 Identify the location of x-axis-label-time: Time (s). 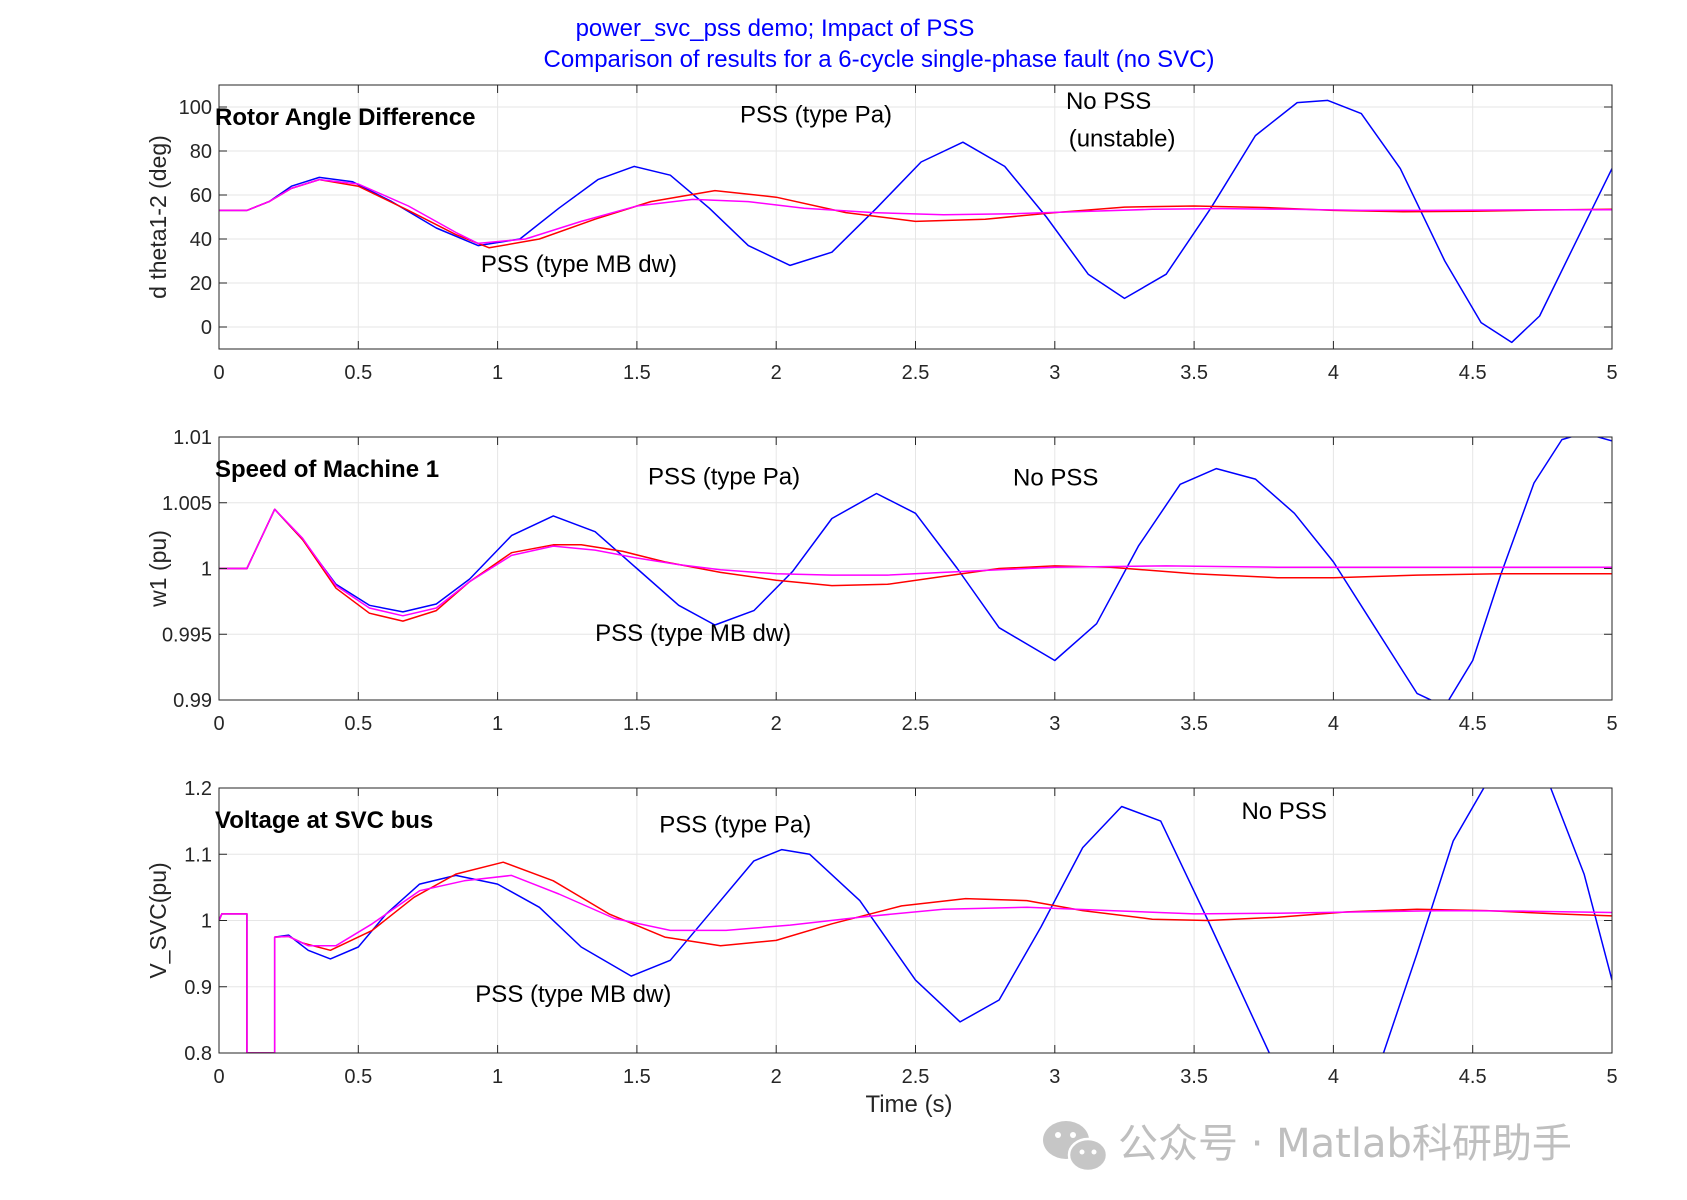
(908, 1104).